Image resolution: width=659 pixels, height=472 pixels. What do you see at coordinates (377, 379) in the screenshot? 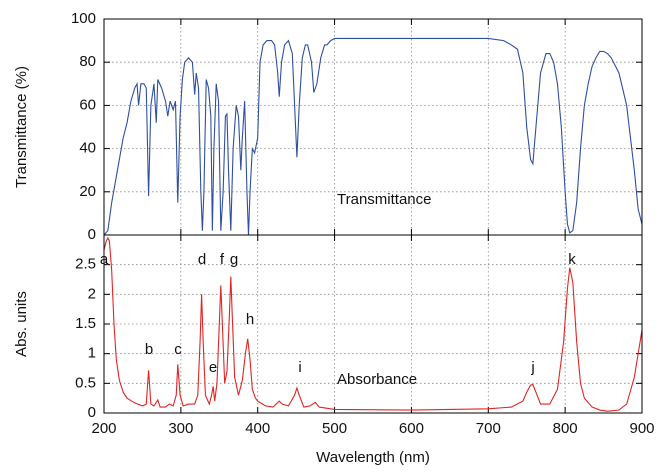
I see `series-label: Absorbance` at bounding box center [377, 379].